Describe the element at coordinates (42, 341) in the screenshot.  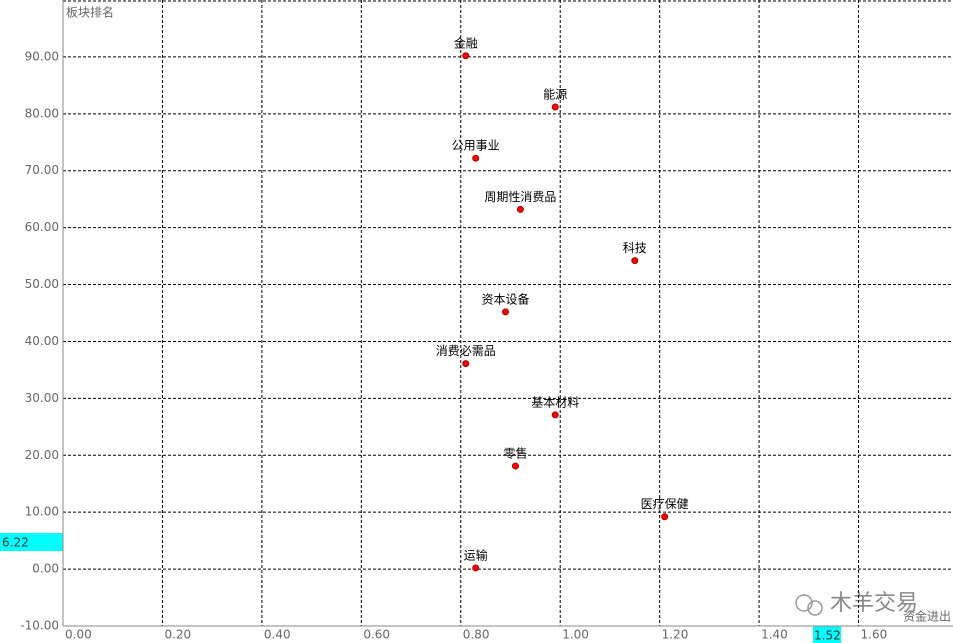
I see `y-tick-label: 40.00` at that location.